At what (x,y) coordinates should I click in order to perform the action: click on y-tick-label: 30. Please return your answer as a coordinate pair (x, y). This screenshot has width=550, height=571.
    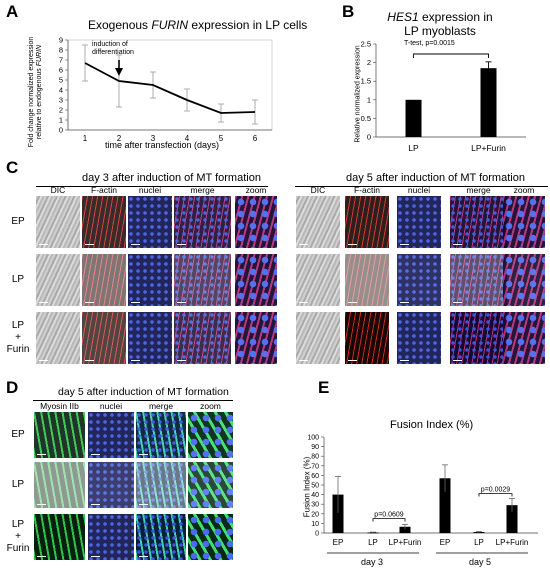
    Looking at the image, I should click on (315, 505).